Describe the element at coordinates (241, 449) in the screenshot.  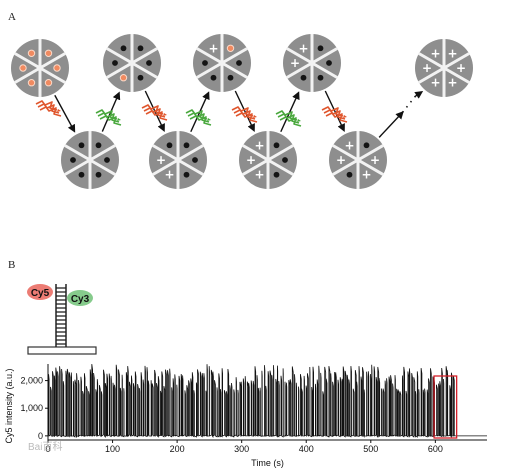
I see `x-tick-label: 300` at that location.